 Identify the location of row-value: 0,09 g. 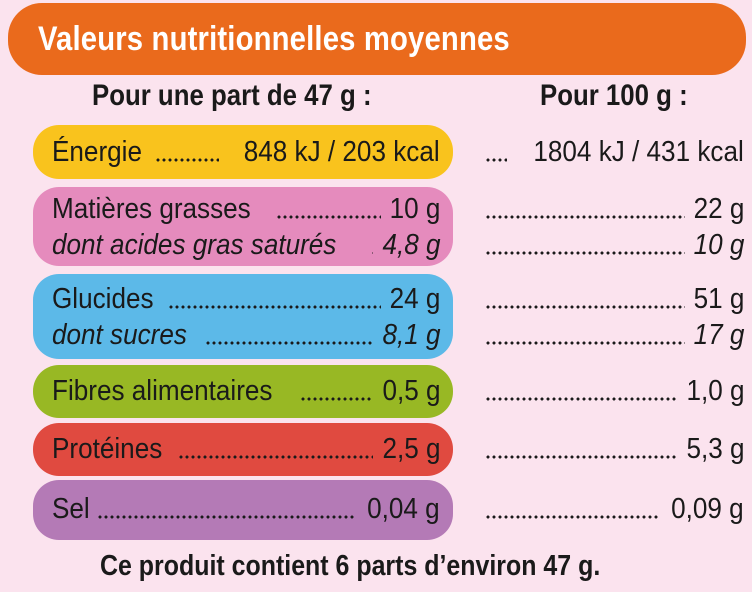
(707, 509).